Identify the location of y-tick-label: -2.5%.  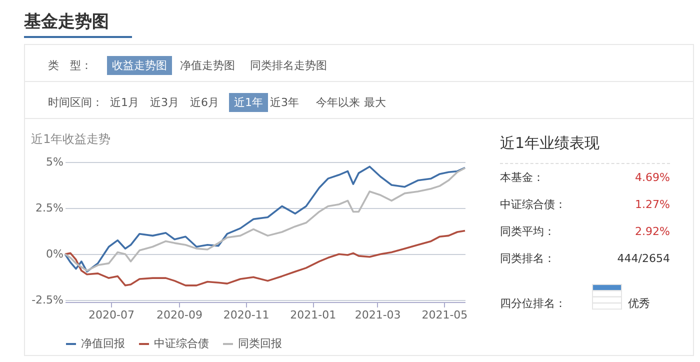
(48, 300).